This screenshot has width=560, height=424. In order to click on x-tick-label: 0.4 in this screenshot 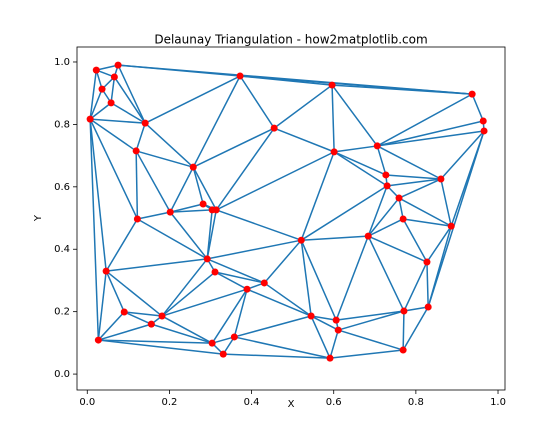, I will do `click(252, 402)`.